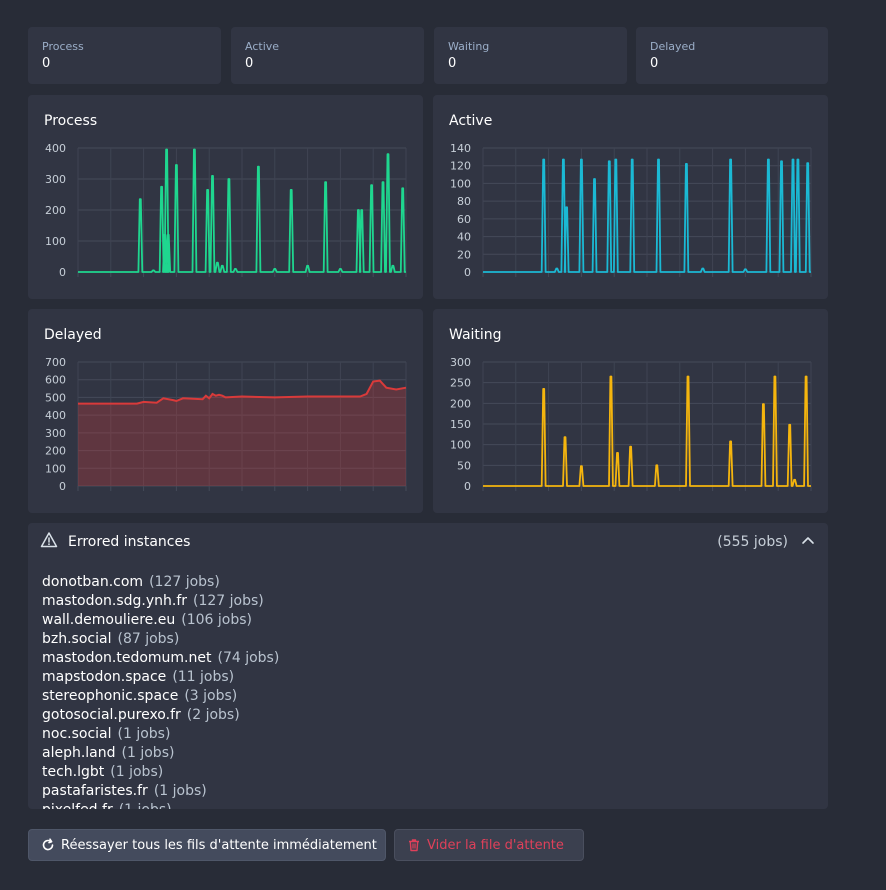  What do you see at coordinates (211, 696) in the screenshot?
I see `instance-job-count: (3 jobs)` at bounding box center [211, 696].